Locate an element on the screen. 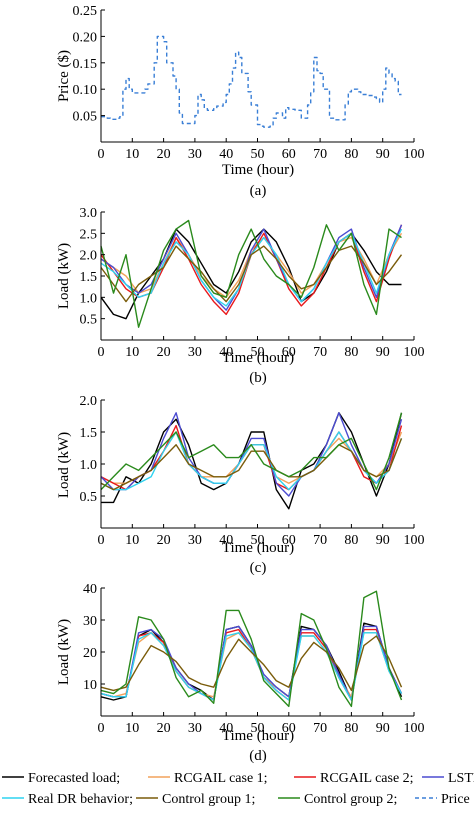 The height and width of the screenshot is (814, 474). legend-item-control2: Control group 2; is located at coordinates (337, 799).